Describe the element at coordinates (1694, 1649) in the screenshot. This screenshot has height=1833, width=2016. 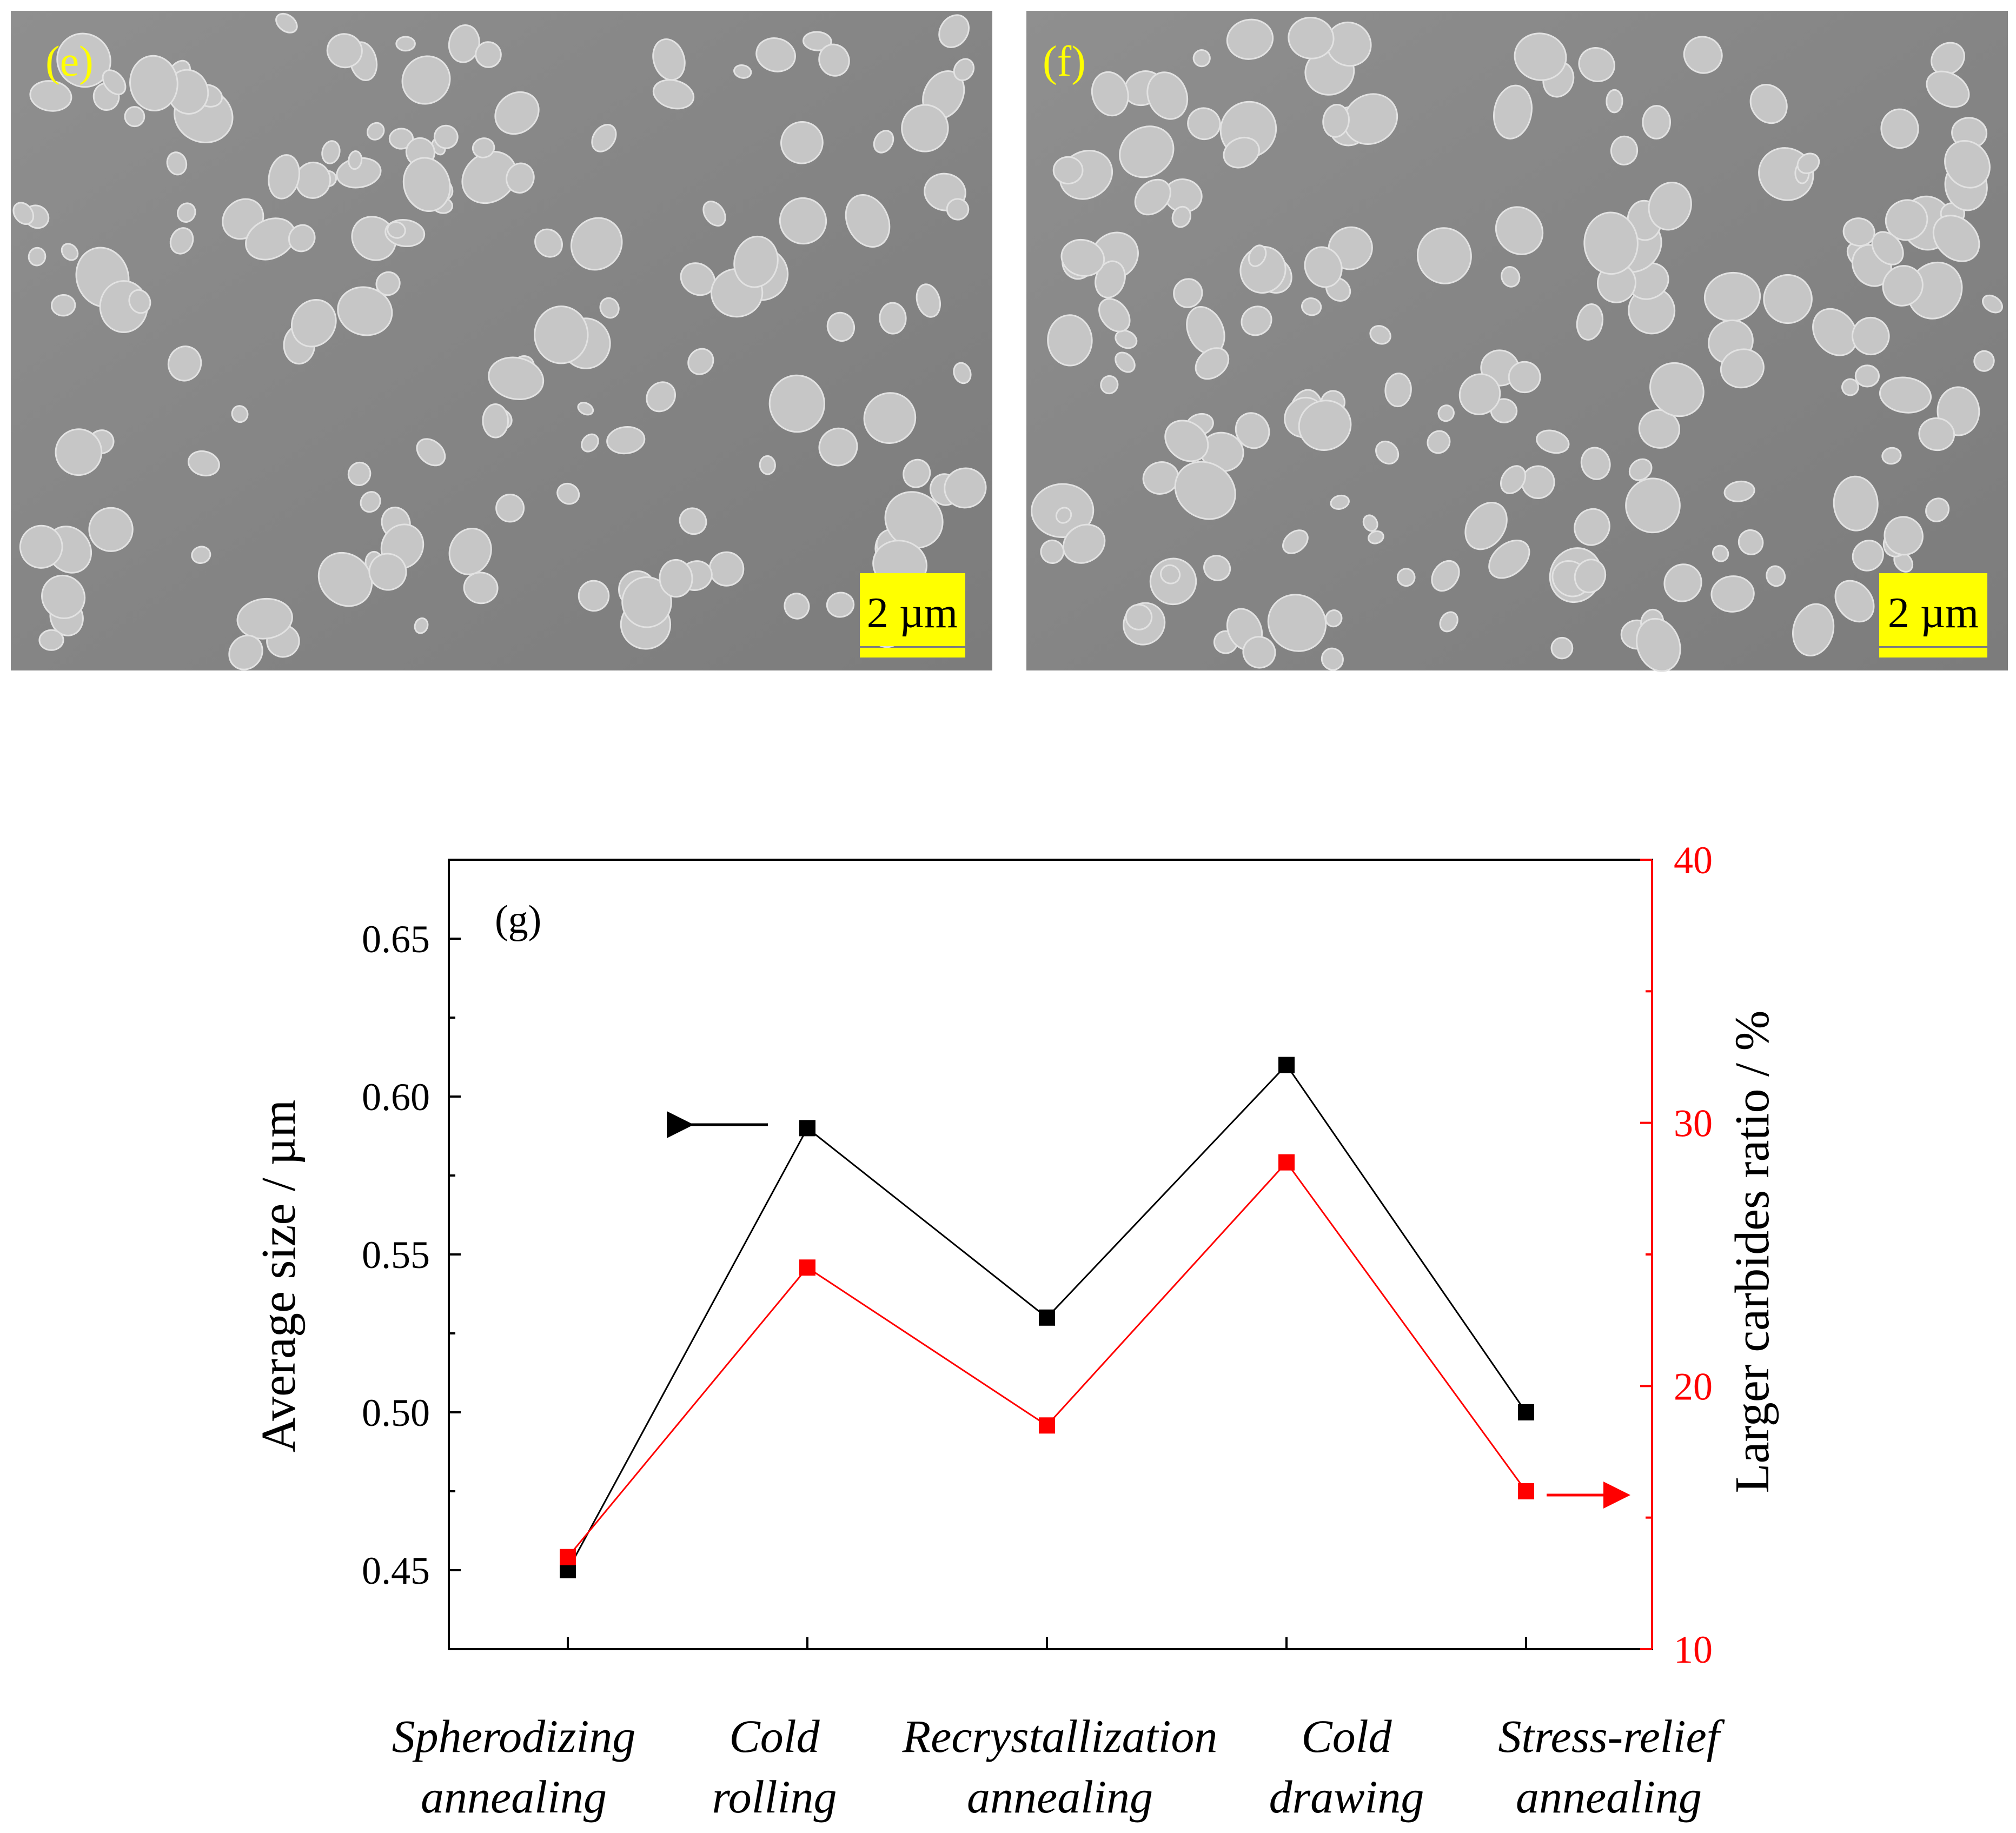
I see `right-tick-label: 10` at that location.